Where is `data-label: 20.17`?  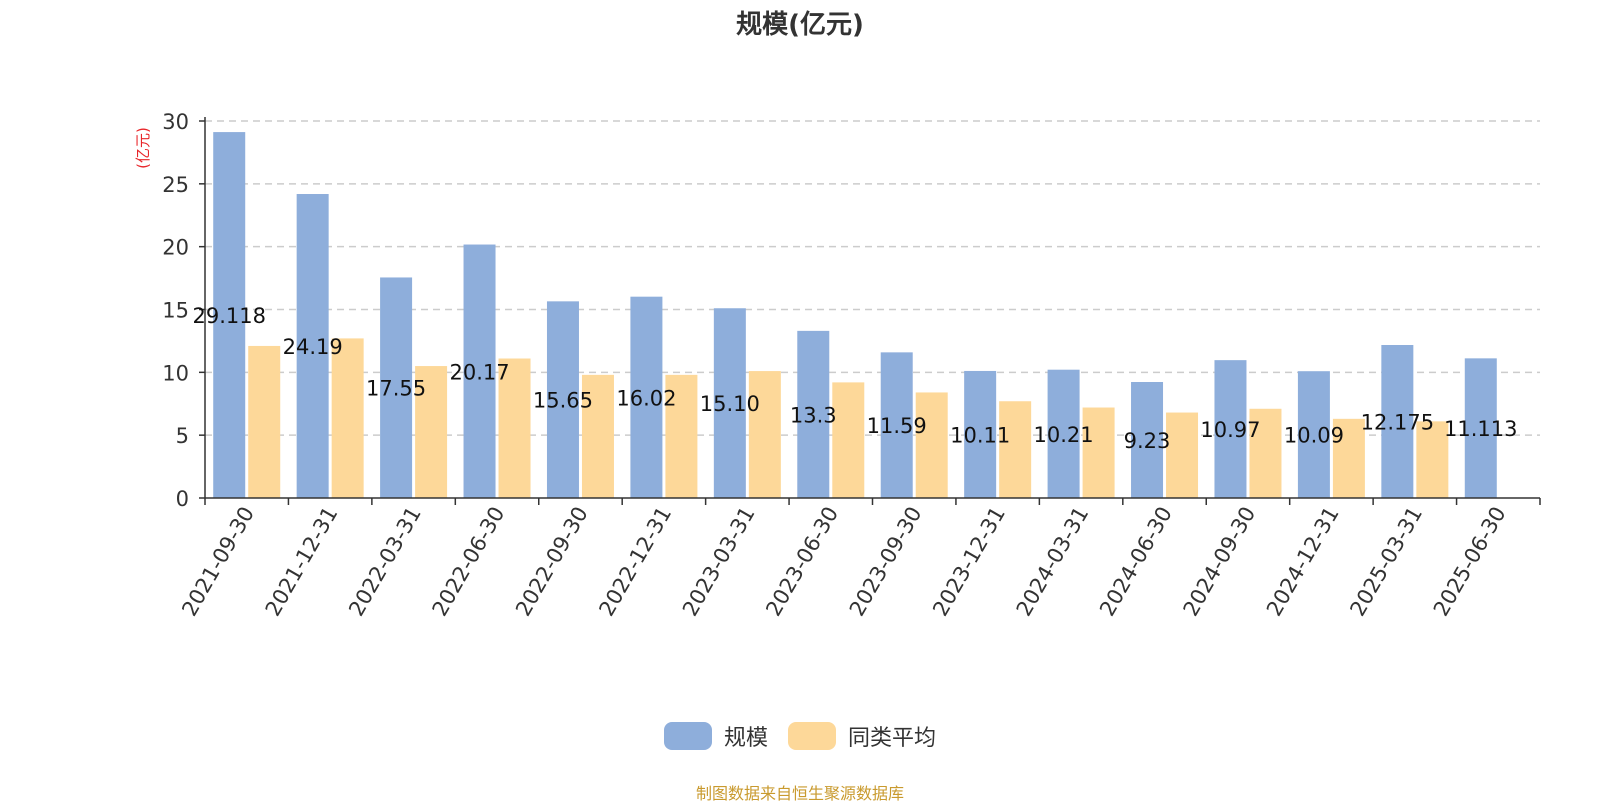
data-label: 20.17 is located at coordinates (479, 372).